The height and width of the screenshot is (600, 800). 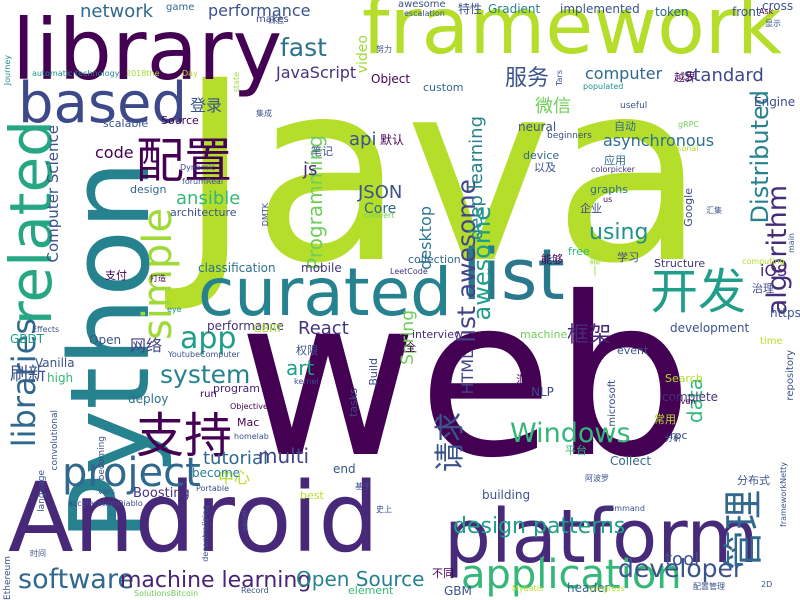 I want to click on word-convert: convert, so click(x=379, y=215).